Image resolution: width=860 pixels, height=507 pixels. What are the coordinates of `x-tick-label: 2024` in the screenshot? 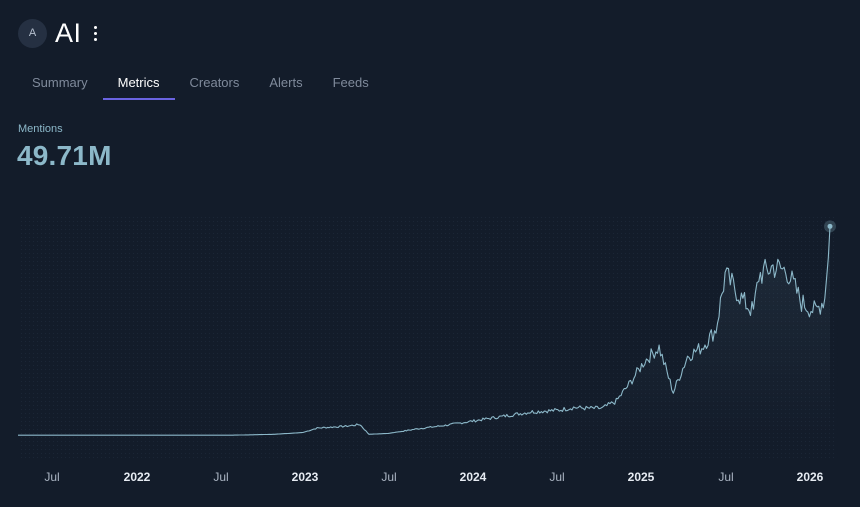 It's located at (473, 477).